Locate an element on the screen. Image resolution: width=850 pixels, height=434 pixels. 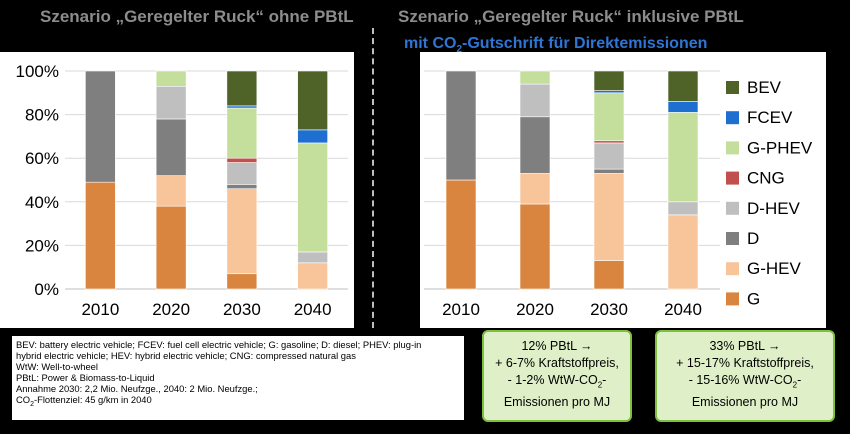
bar-segment-d-2020 is located at coordinates (171, 147).